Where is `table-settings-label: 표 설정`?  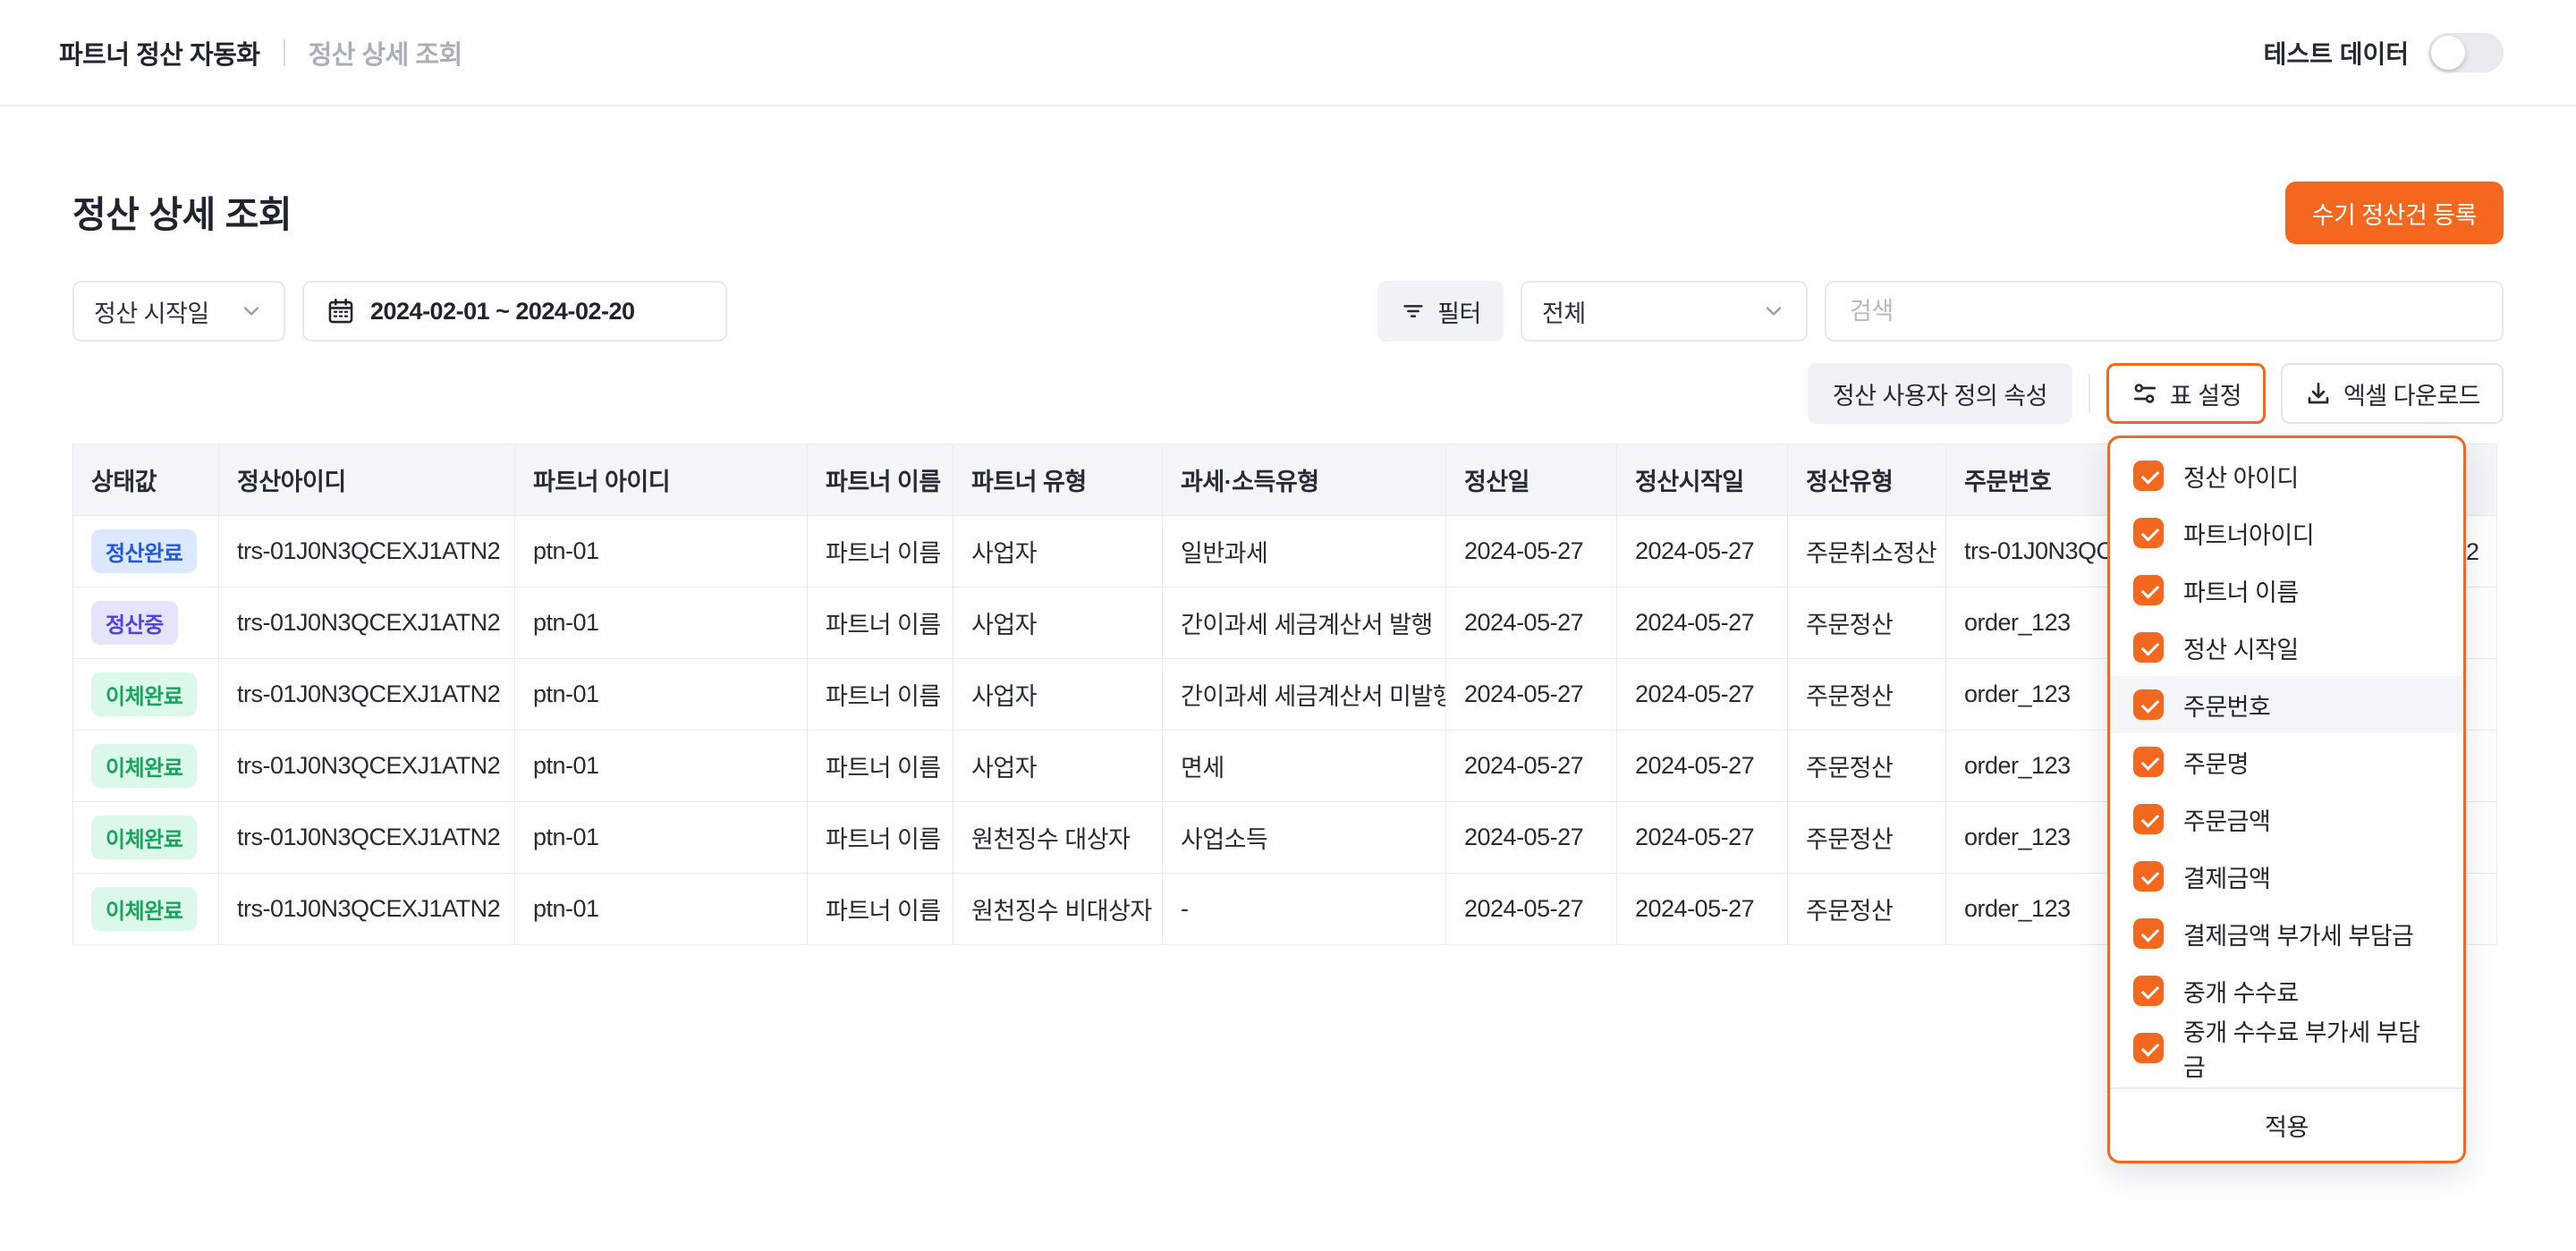 table-settings-label: 표 설정 is located at coordinates (2205, 396).